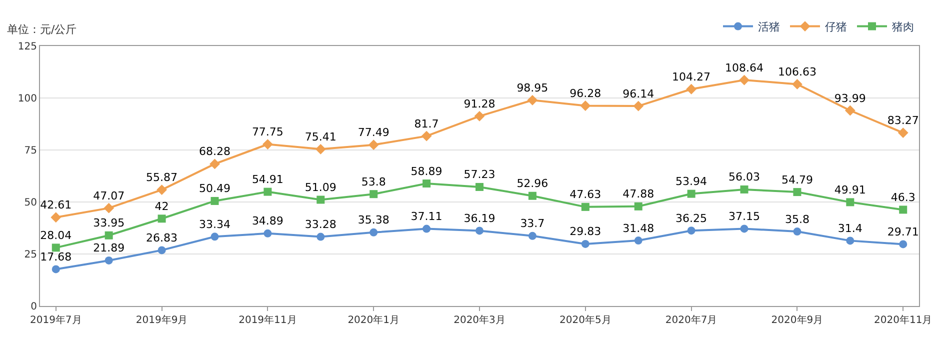 The height and width of the screenshot is (338, 944). Describe the element at coordinates (903, 320) in the screenshot. I see `x-tick-label: 2020年11月` at that location.